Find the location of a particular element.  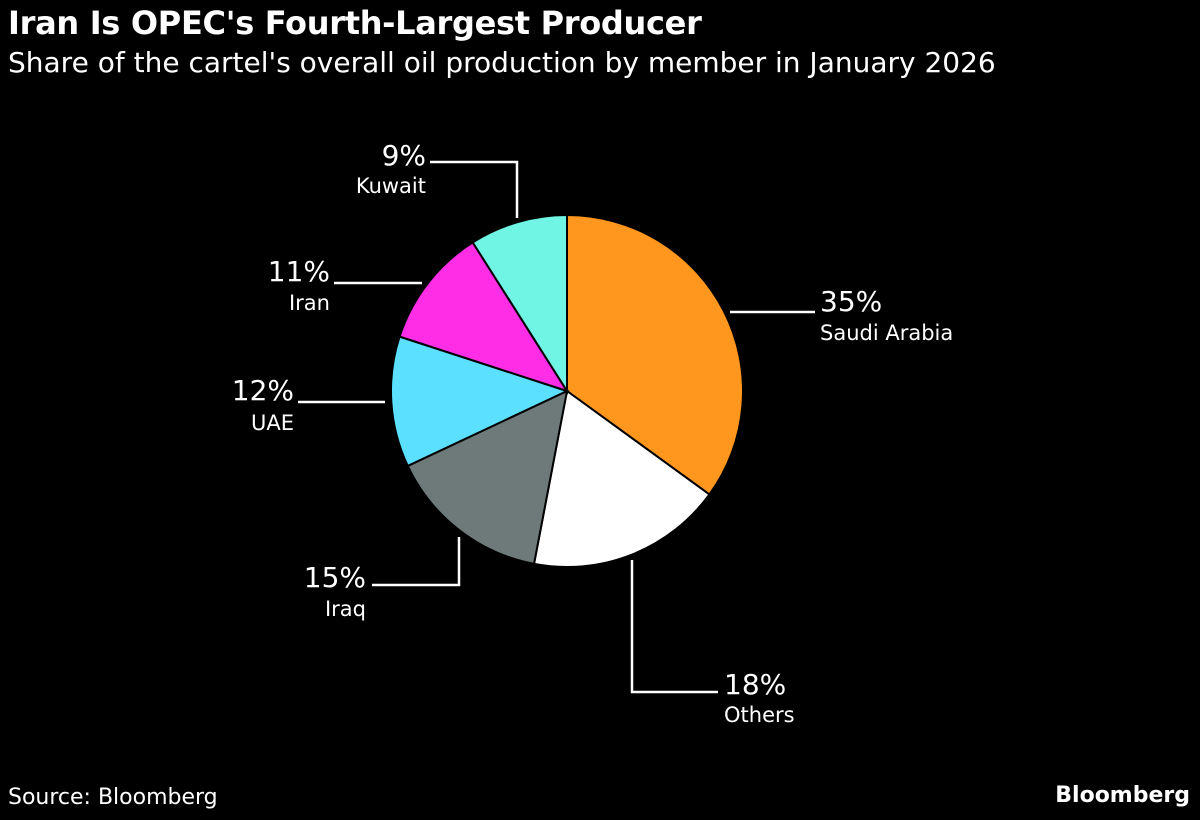

chart-title: Iran Is OPEC's Fourth-Largest Producer is located at coordinates (355, 23).